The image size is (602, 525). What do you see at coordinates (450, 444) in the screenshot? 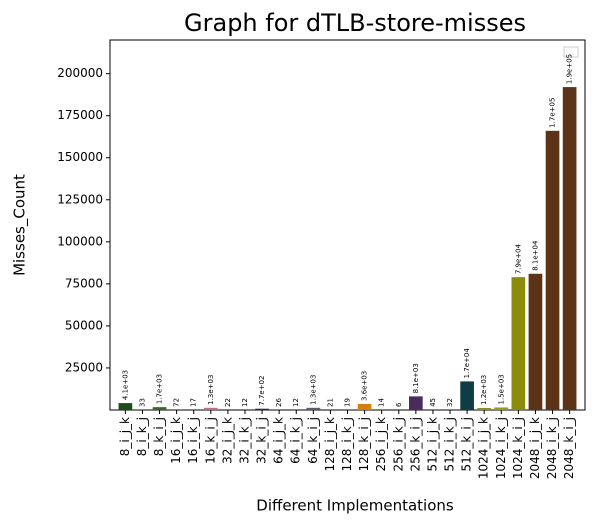
I see `x-tick-label: 512_i_k_j` at bounding box center [450, 444].